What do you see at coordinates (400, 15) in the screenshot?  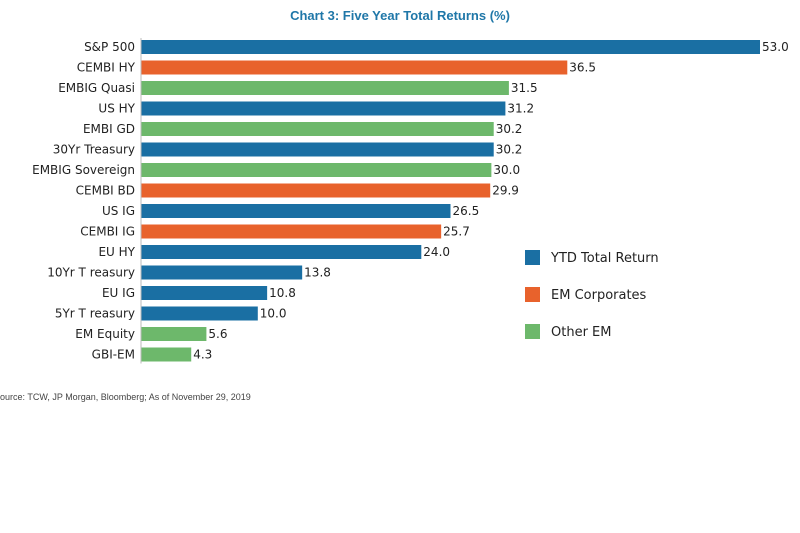 I see `chart-title: Chart 3: Five Year Total Returns (%)` at bounding box center [400, 15].